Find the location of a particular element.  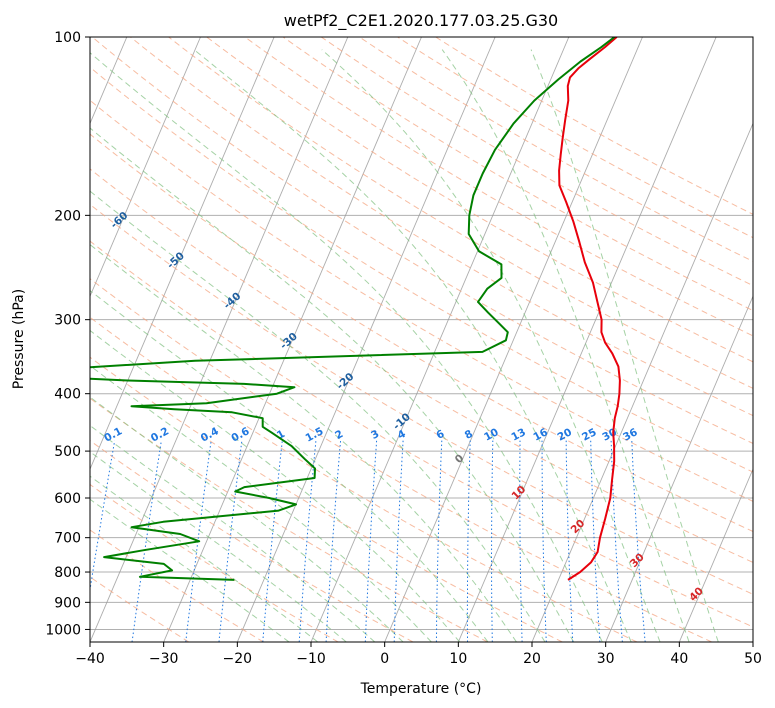

x-tick-label: 40 is located at coordinates (679, 659).